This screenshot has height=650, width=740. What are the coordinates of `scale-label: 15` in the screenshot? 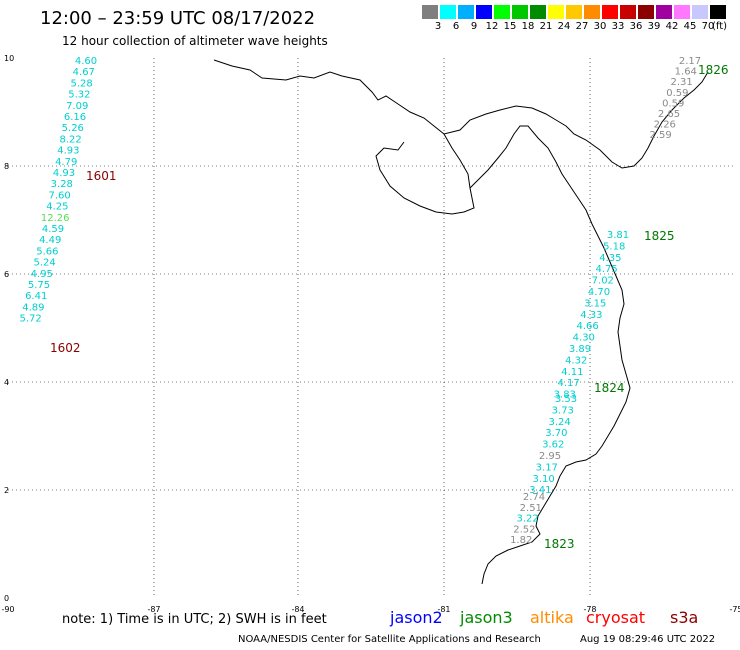 It's located at (510, 26).